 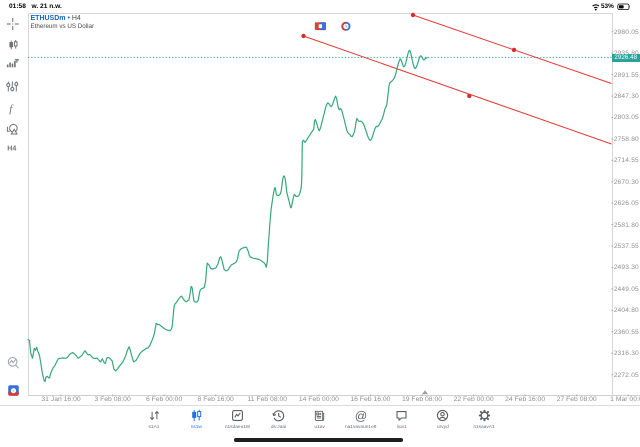 What do you see at coordinates (11, 109) in the screenshot?
I see `svg-text: f` at bounding box center [11, 109].